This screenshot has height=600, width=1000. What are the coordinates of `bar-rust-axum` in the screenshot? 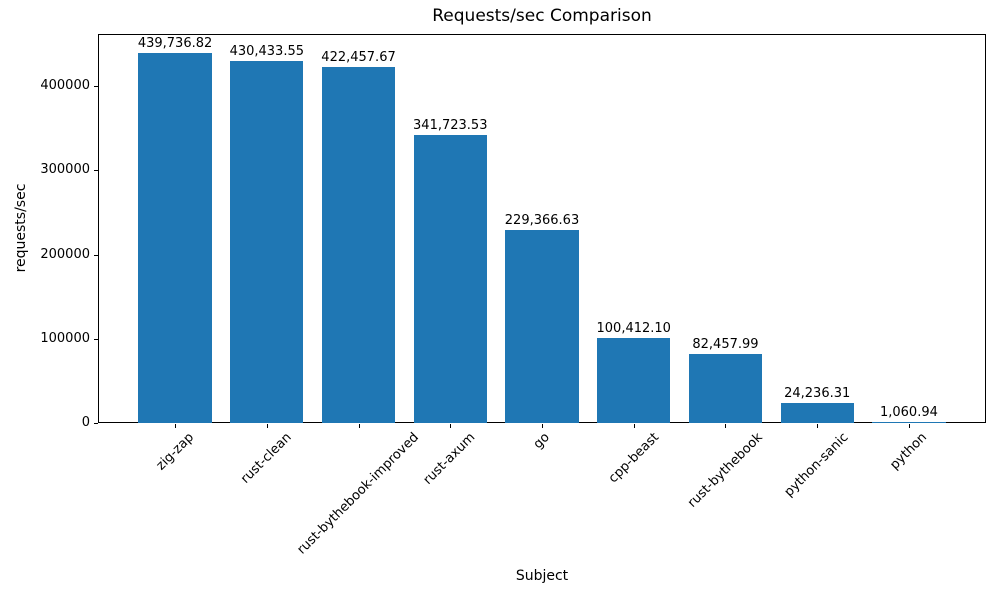 It's located at (450, 279).